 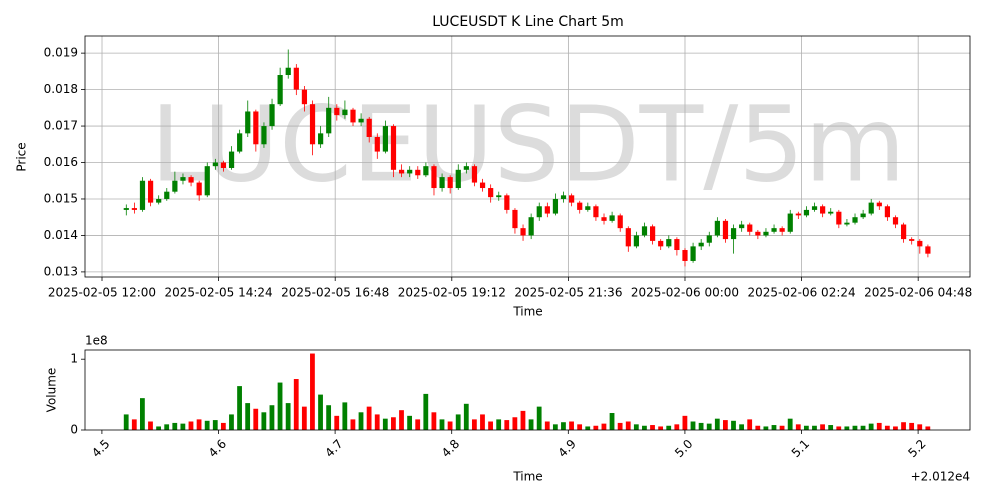 What do you see at coordinates (916, 448) in the screenshot?
I see `x-tick-label: 5.2` at bounding box center [916, 448].